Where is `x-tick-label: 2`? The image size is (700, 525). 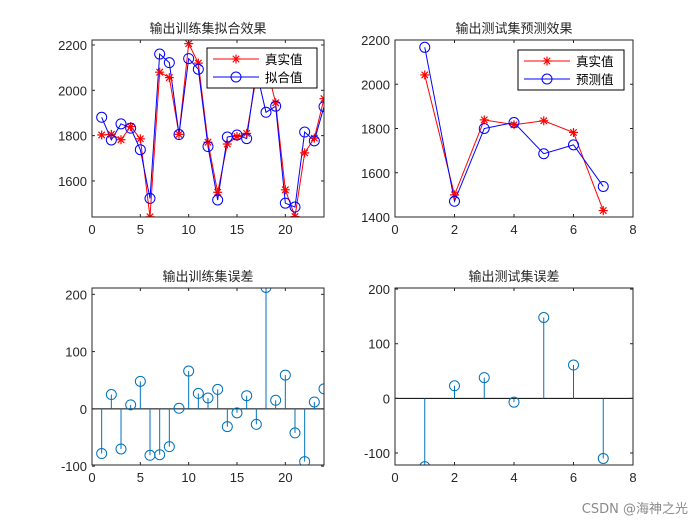
x-tick-label: 2 is located at coordinates (454, 229).